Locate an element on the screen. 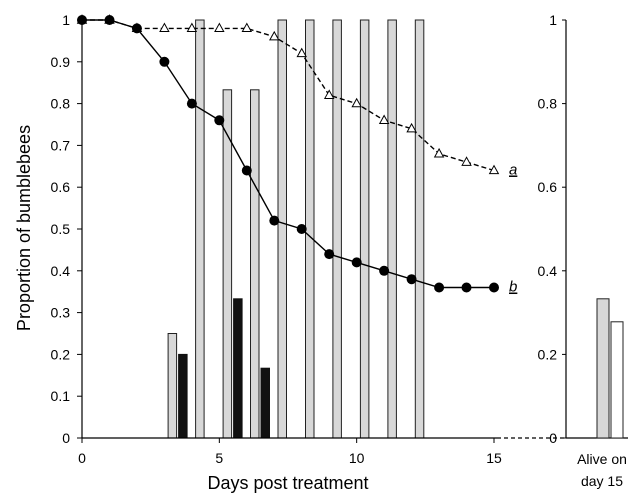 The width and height of the screenshot is (640, 494). series-label-a: a is located at coordinates (513, 169).